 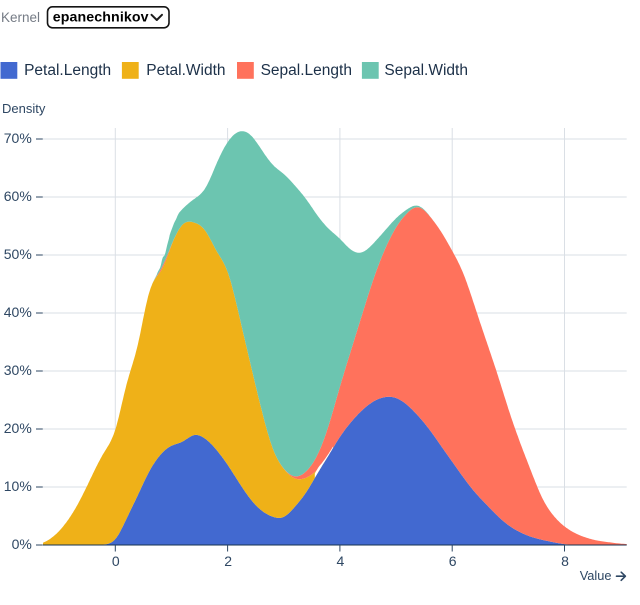 I want to click on svg-text: 50%, so click(x=18, y=254).